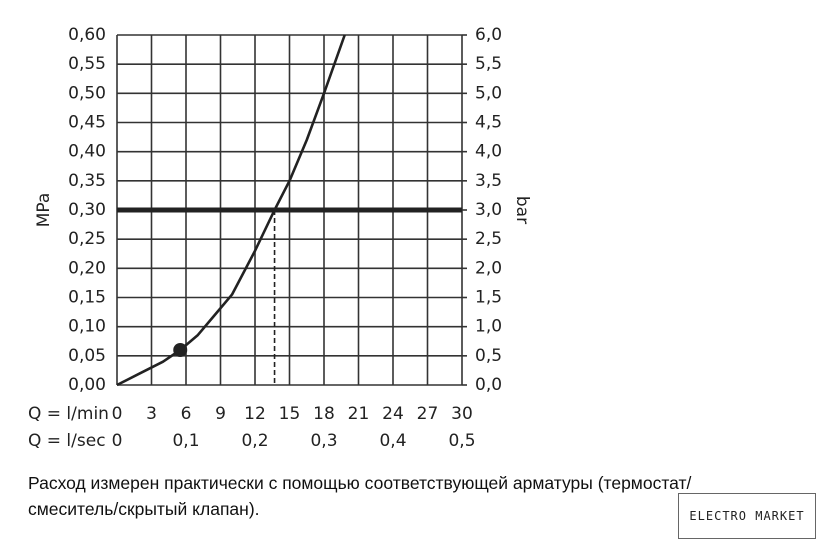 The width and height of the screenshot is (840, 547). What do you see at coordinates (488, 210) in the screenshot?
I see `y2-tick-label: 3,0` at bounding box center [488, 210].